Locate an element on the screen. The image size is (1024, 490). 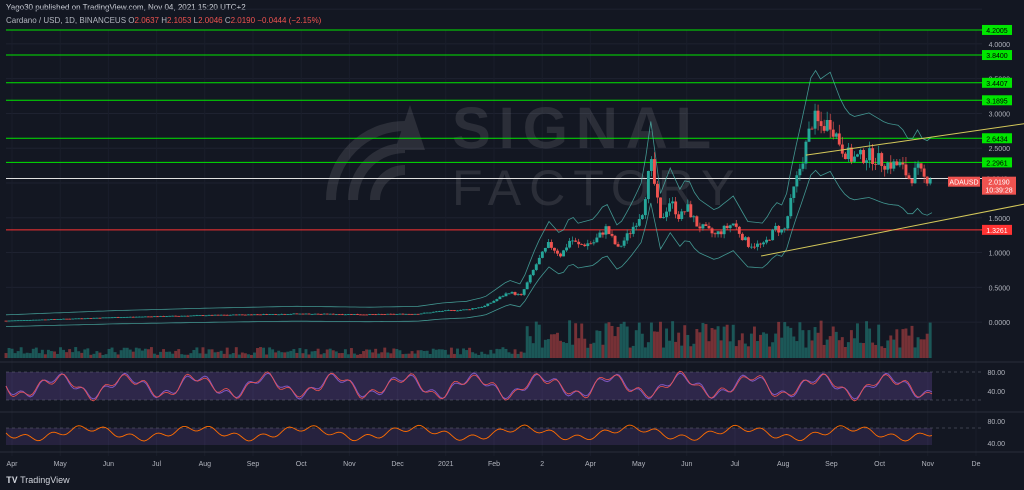
osc-tick: 40.00 is located at coordinates (996, 444).